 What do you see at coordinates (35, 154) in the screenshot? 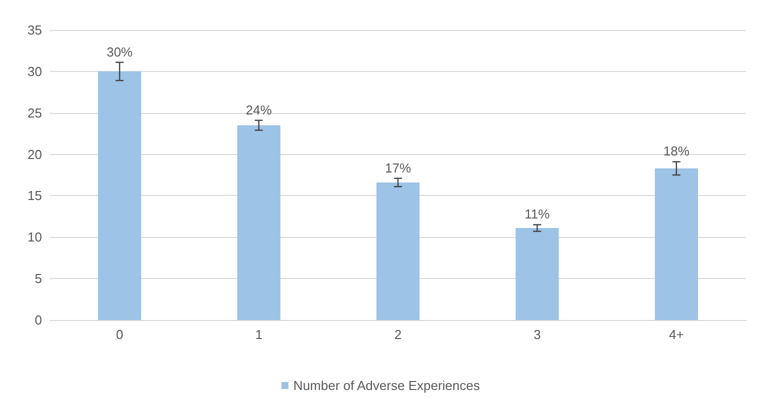
I see `y-tick-label: 20` at bounding box center [35, 154].